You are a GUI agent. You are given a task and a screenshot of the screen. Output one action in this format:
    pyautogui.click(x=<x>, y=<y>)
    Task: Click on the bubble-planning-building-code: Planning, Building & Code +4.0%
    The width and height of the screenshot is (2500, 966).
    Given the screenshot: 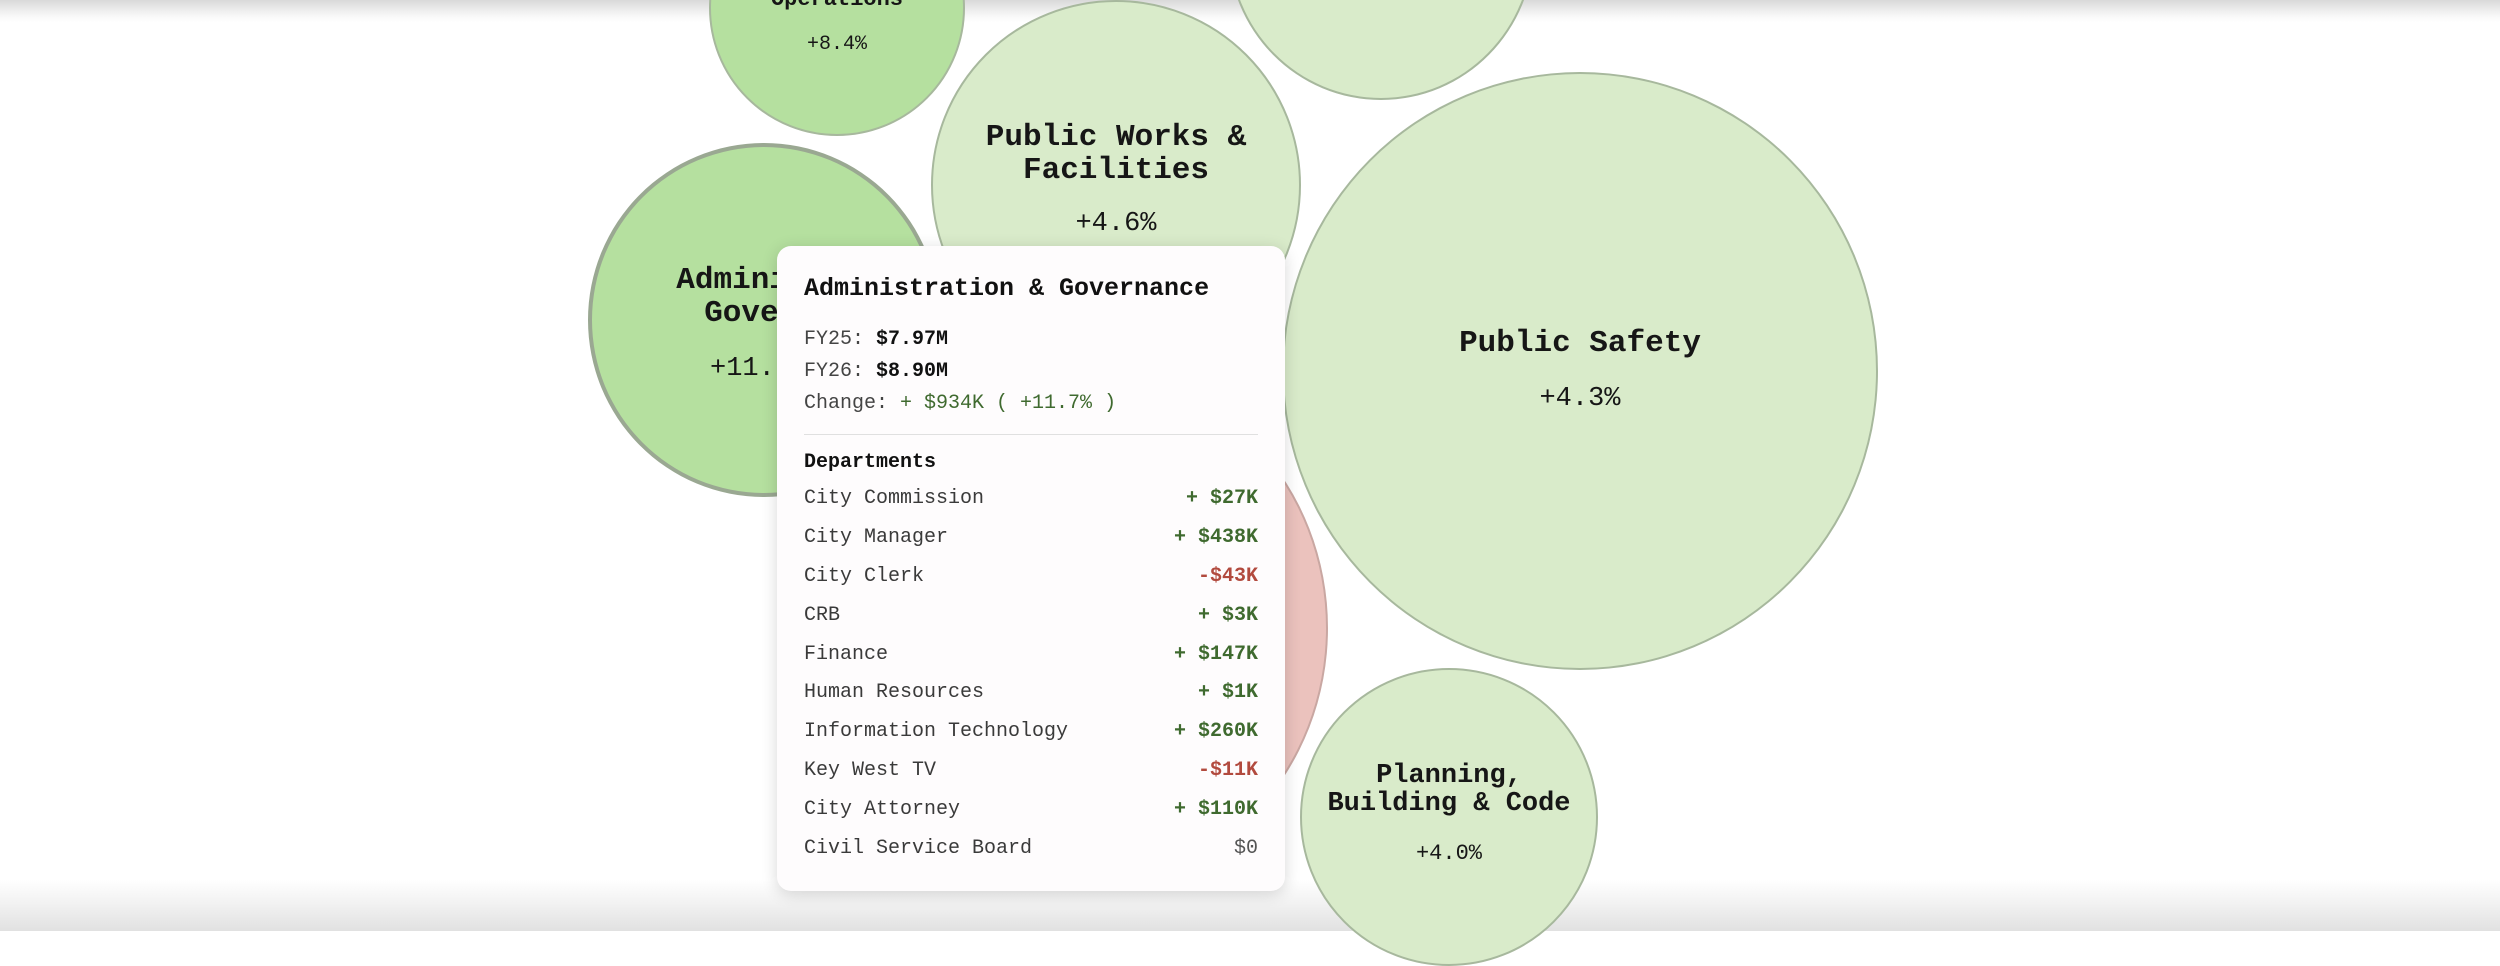 What is the action you would take?
    pyautogui.click(x=1449, y=817)
    